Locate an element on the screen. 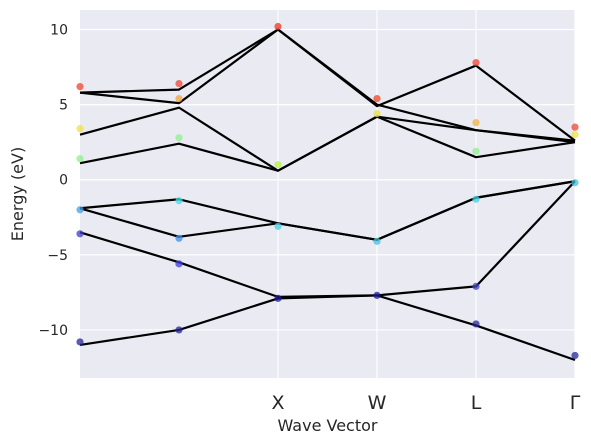 This screenshot has width=591, height=445. x-tick-label: W is located at coordinates (377, 403).